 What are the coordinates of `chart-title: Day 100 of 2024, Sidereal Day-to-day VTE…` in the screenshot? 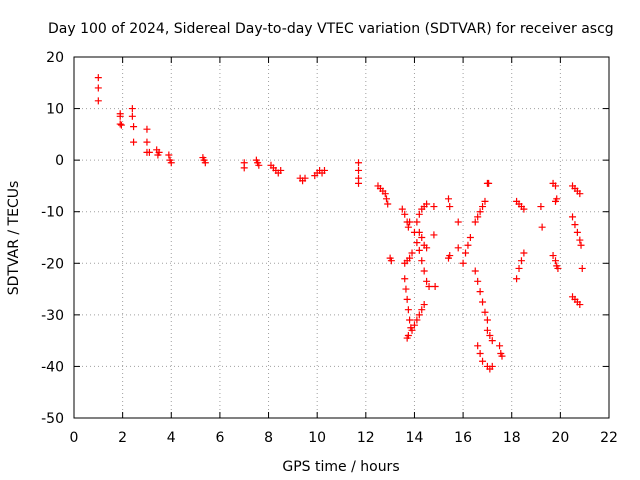 It's located at (331, 29).